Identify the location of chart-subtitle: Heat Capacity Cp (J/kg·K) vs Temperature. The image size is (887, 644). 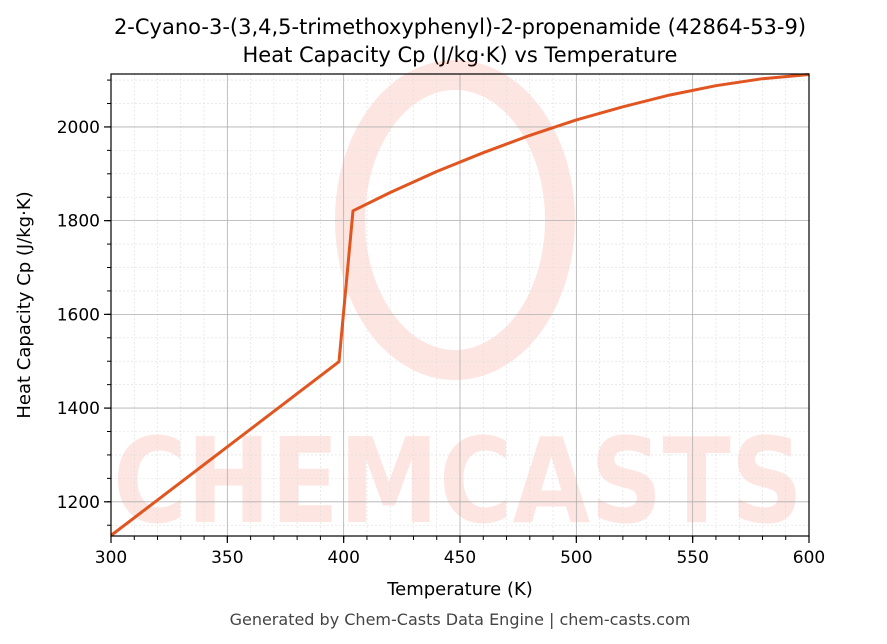
(460, 55).